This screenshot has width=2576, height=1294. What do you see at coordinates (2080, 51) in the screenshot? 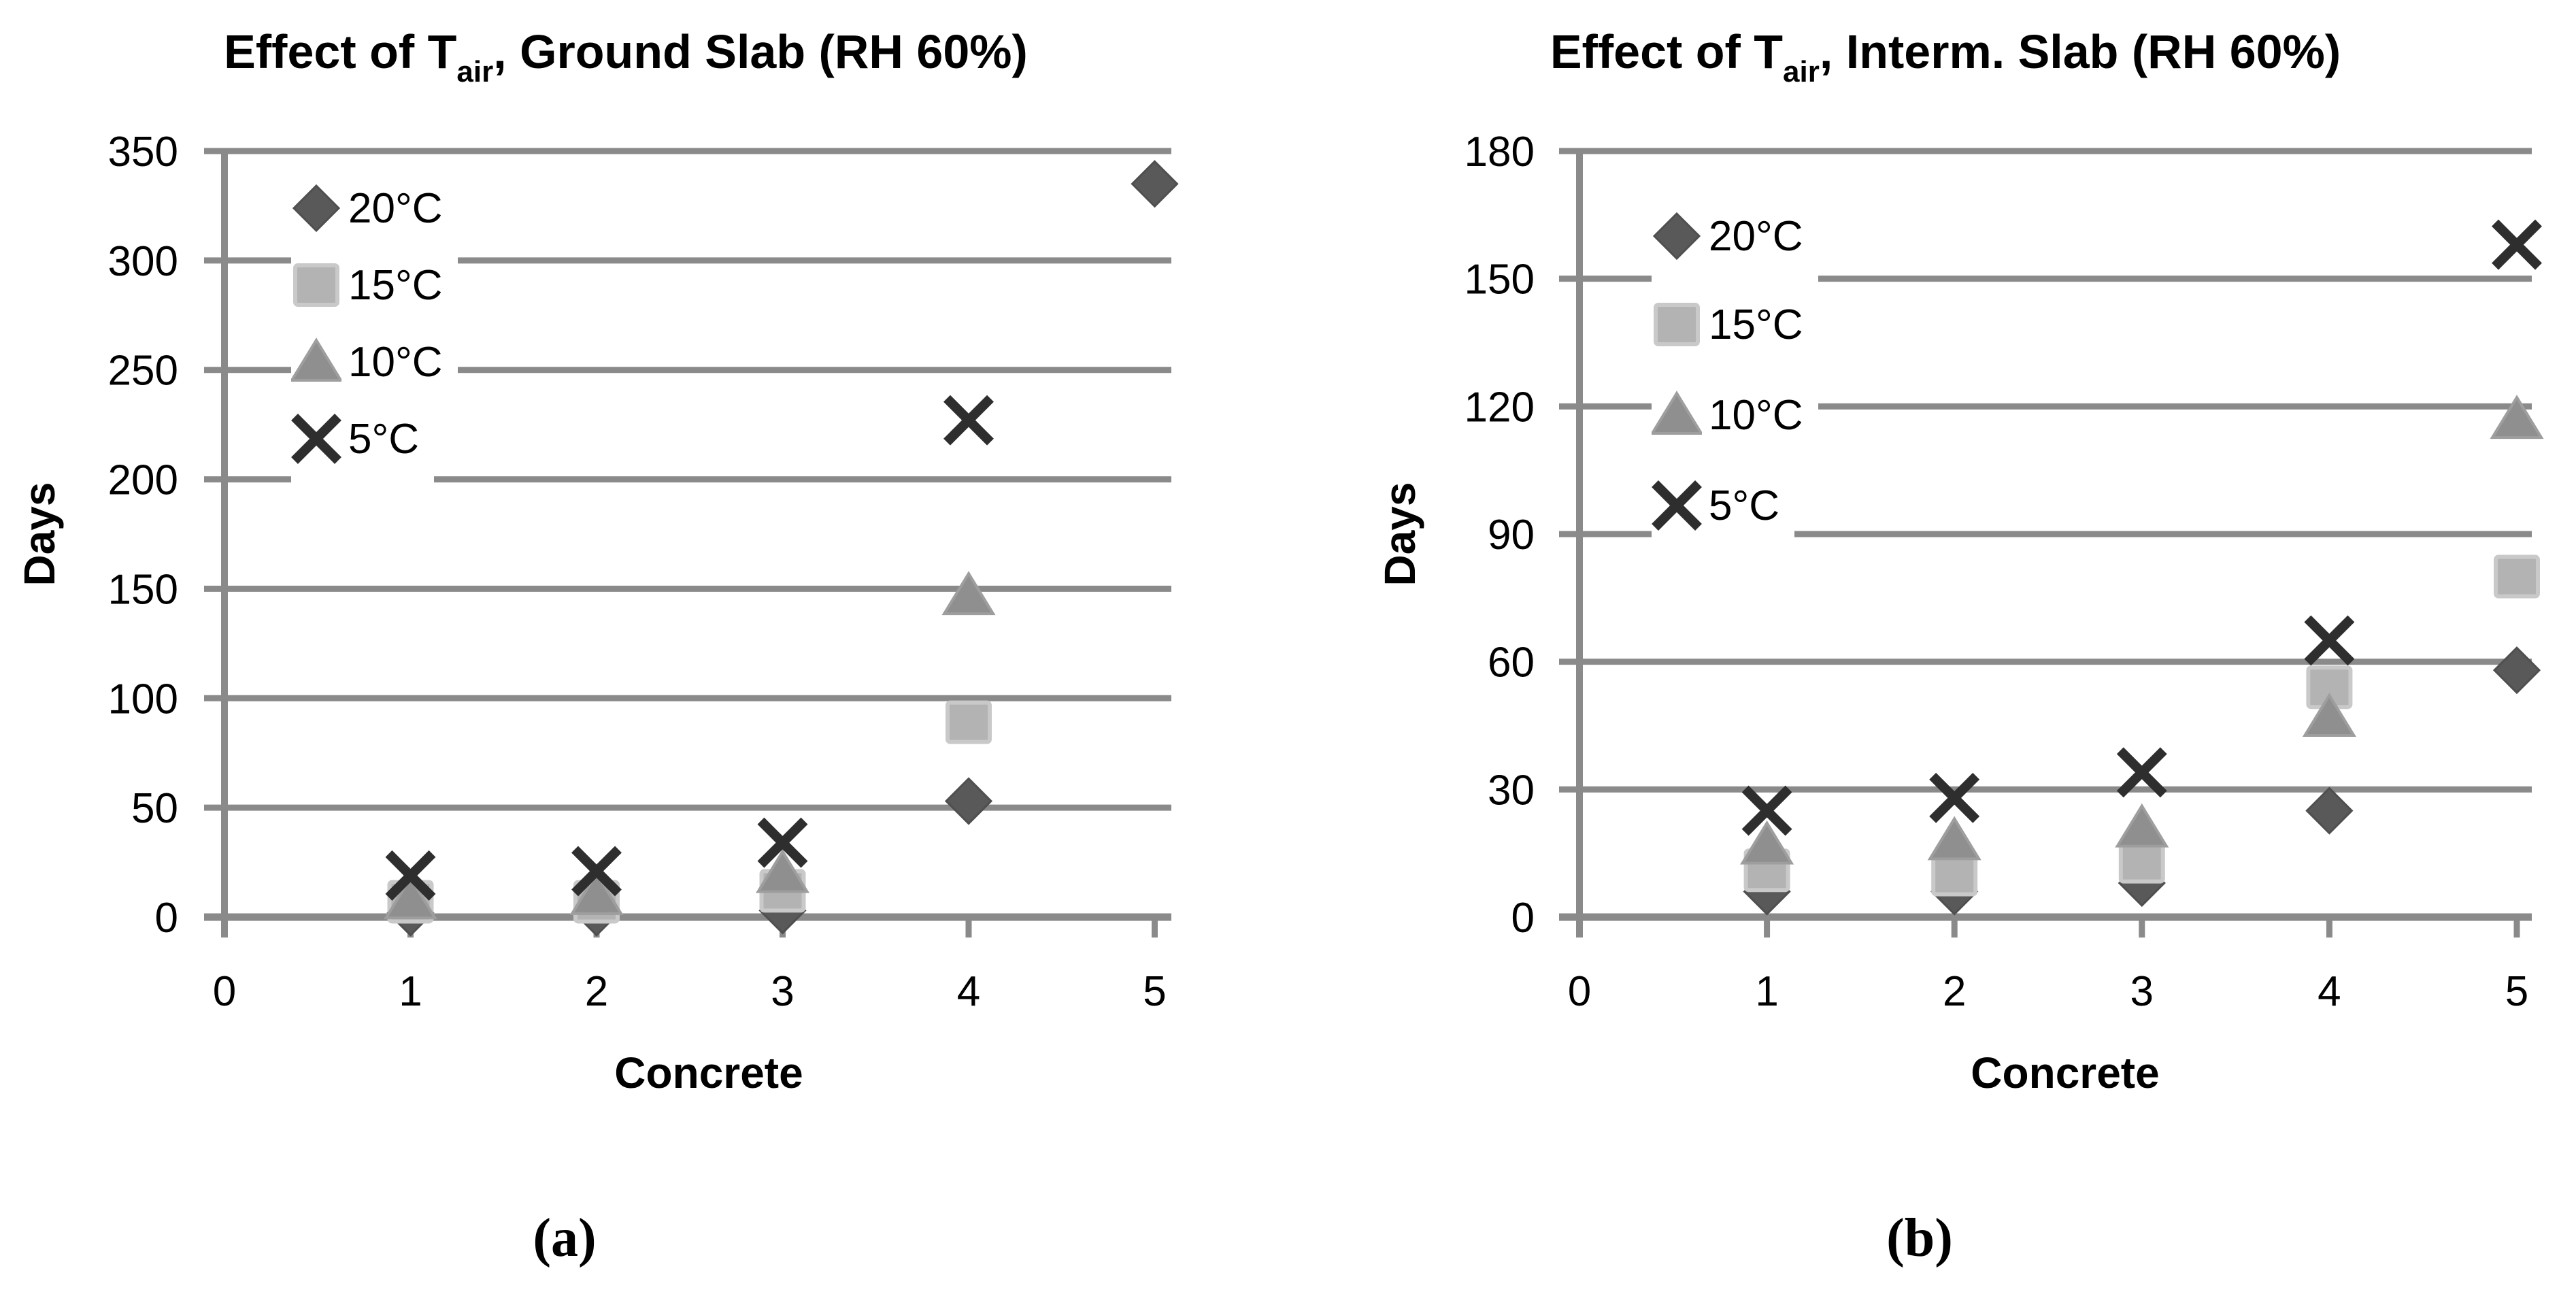
I see `chart-b-title-suffix: , Interm. Slab (RH 60%)` at bounding box center [2080, 51].